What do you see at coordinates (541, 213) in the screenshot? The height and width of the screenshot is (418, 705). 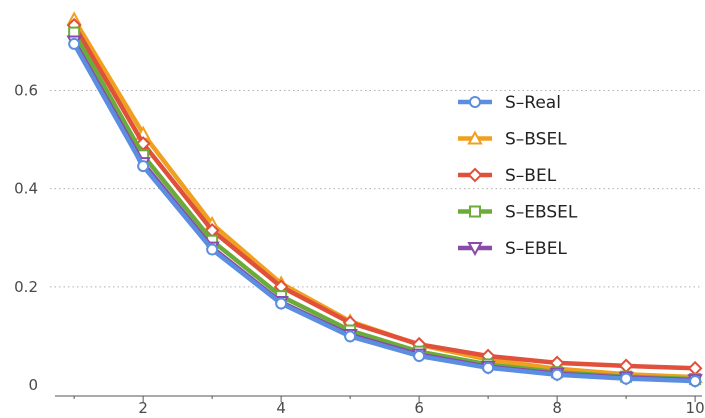 I see `legend-label: S–EBSEL` at bounding box center [541, 213].